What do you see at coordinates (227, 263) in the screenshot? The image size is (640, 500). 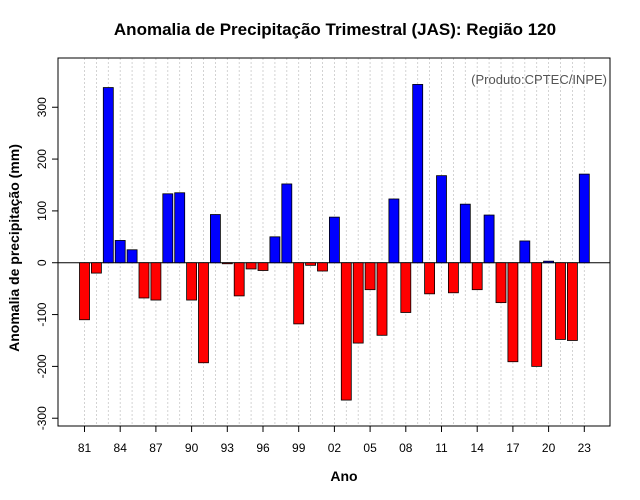 I see `bar-1993` at bounding box center [227, 263].